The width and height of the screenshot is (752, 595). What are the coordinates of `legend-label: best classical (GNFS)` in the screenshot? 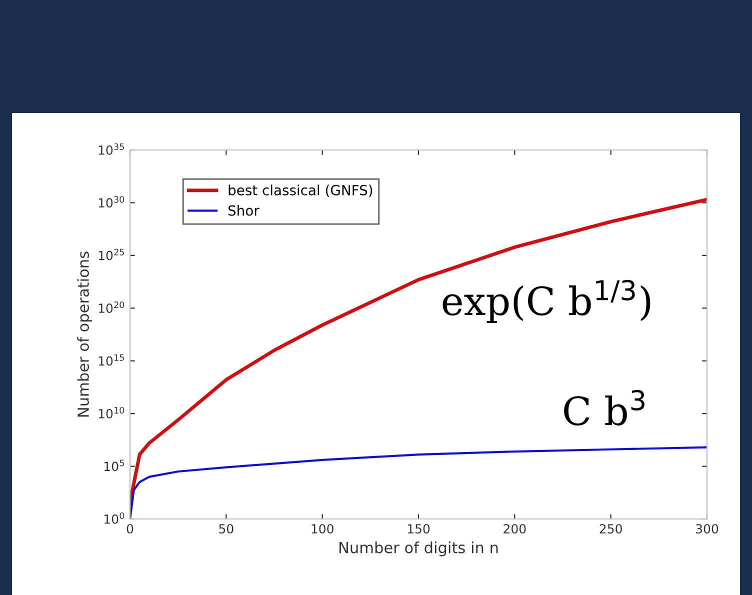 It's located at (300, 191).